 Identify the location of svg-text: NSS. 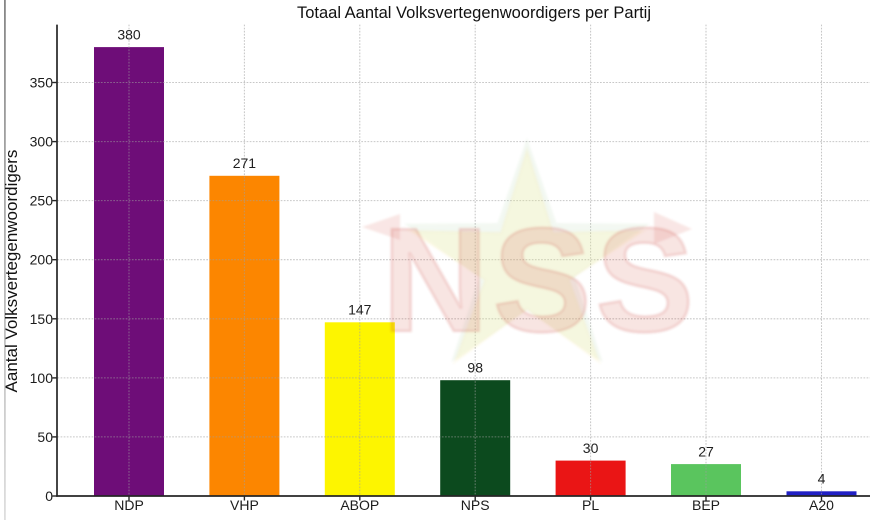
(540, 280).